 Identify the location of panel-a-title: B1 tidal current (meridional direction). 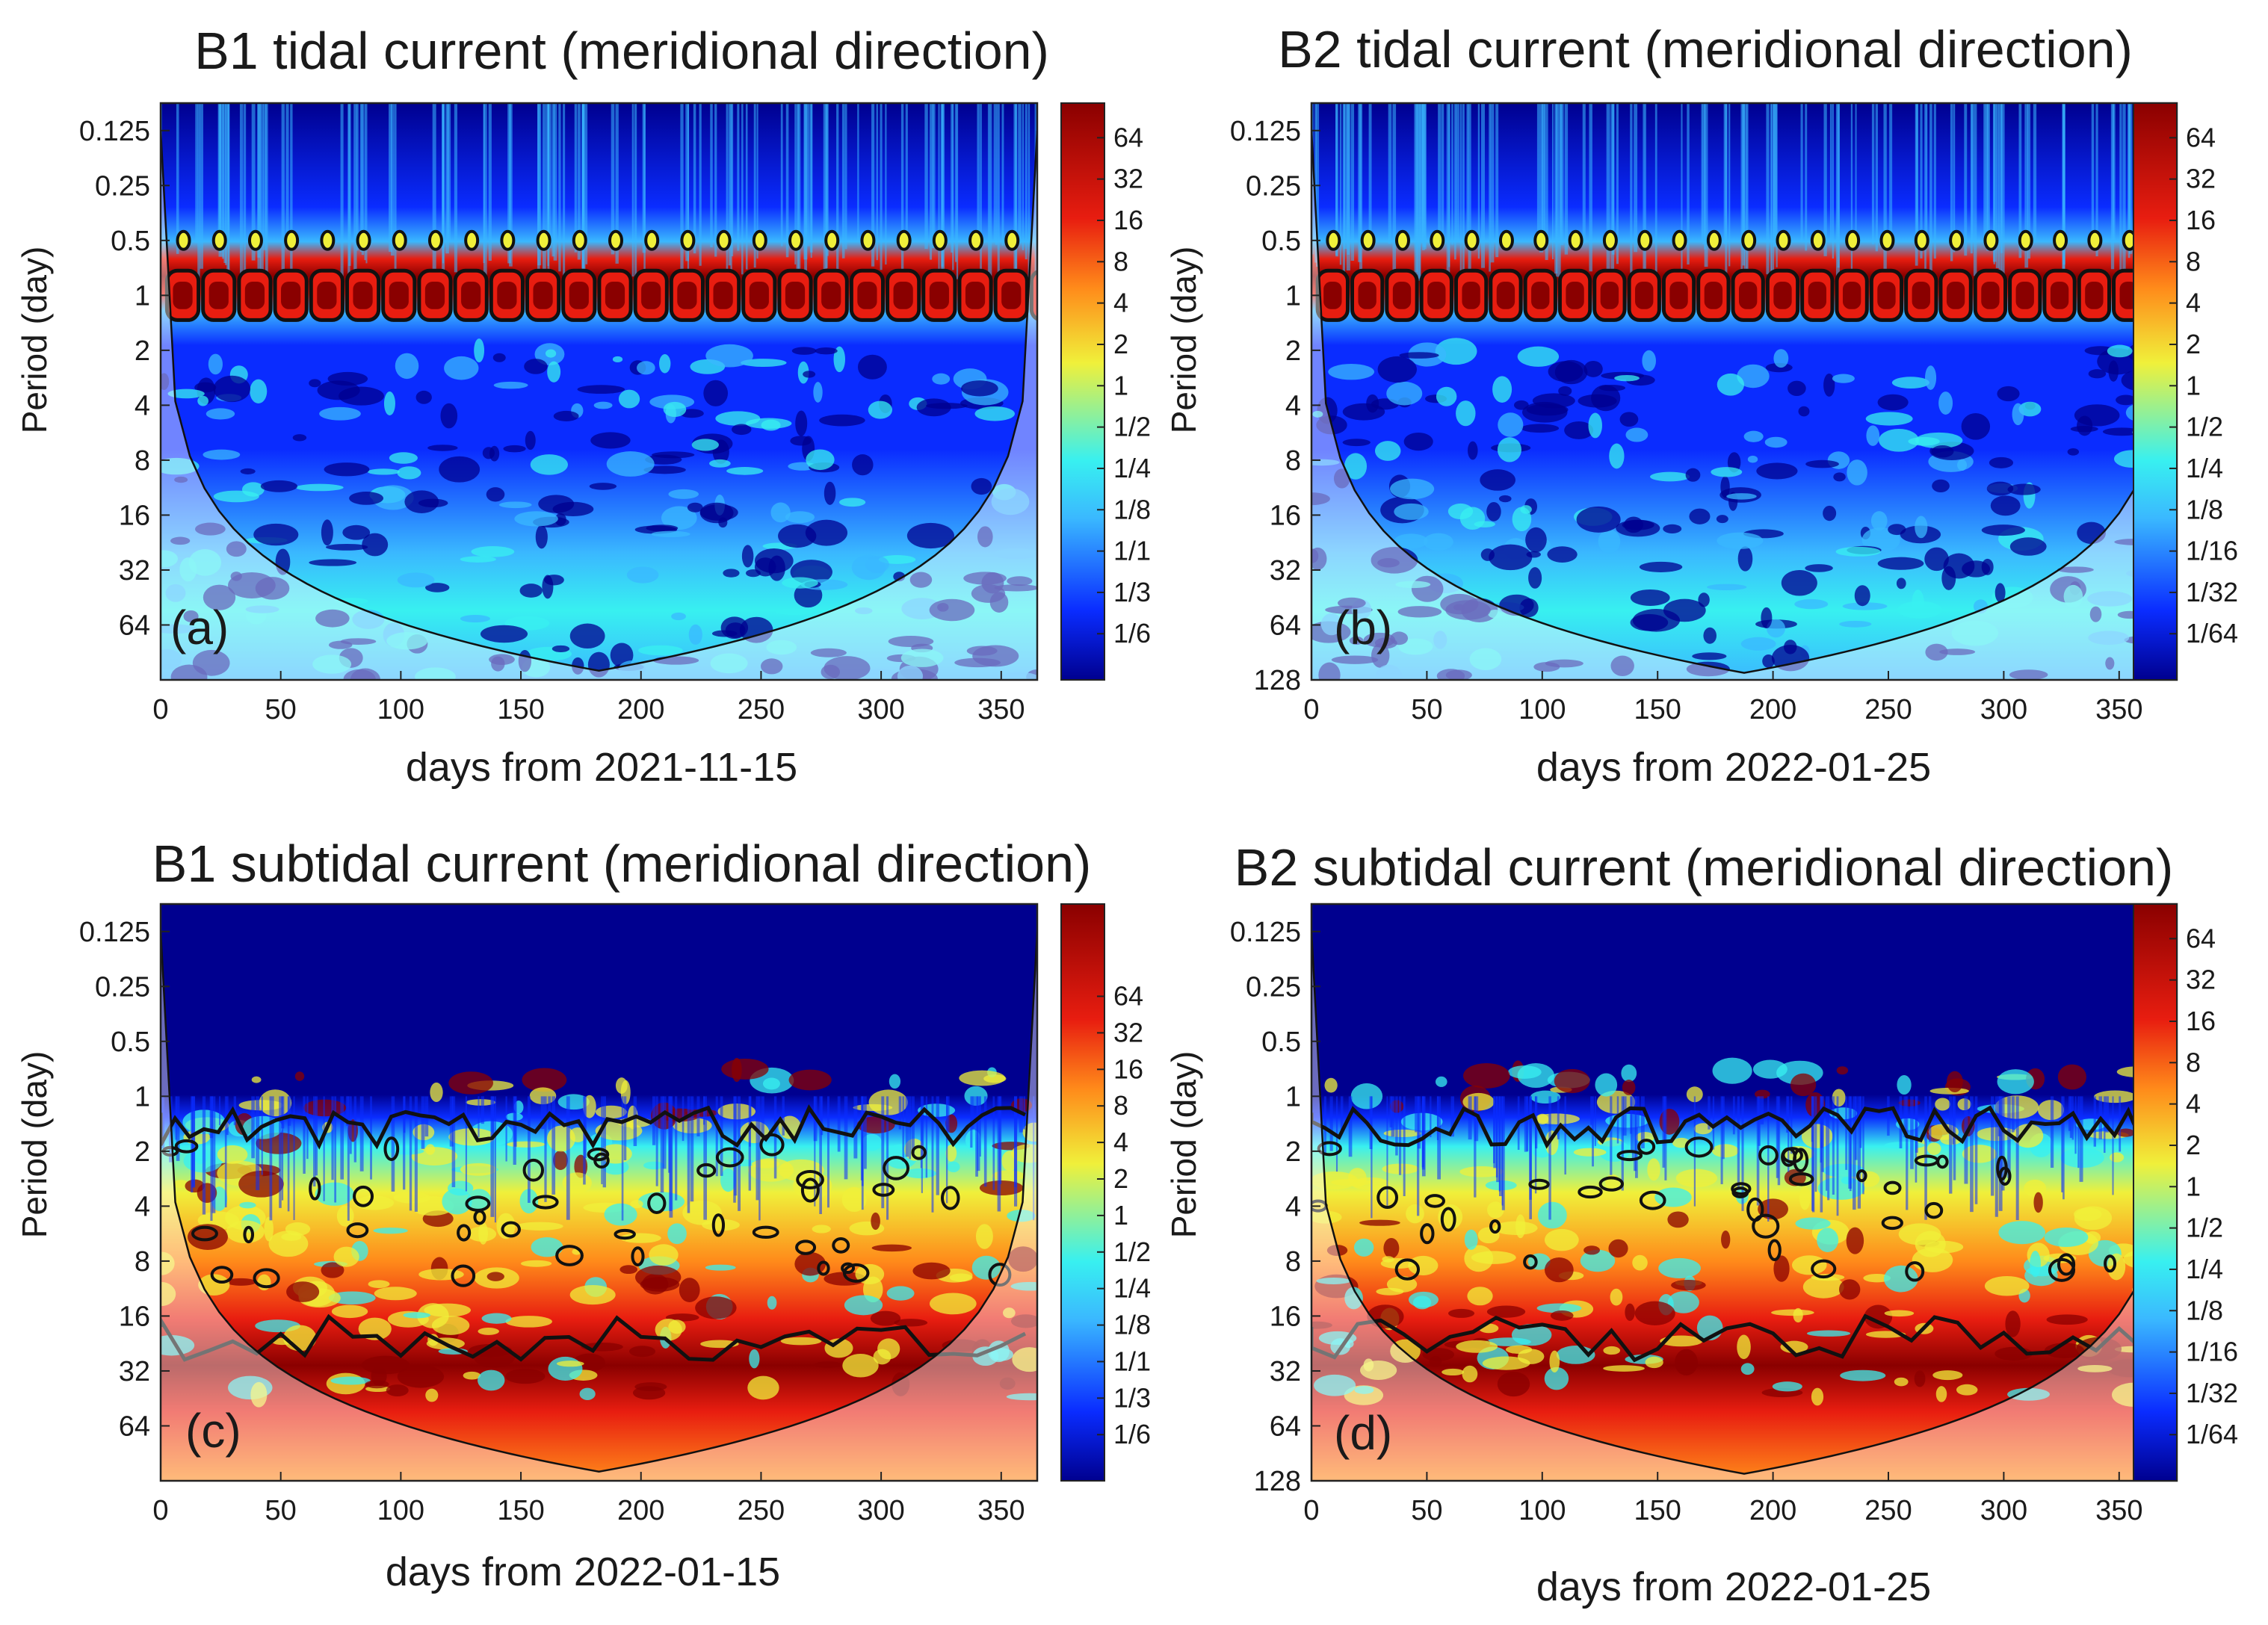
(621, 51).